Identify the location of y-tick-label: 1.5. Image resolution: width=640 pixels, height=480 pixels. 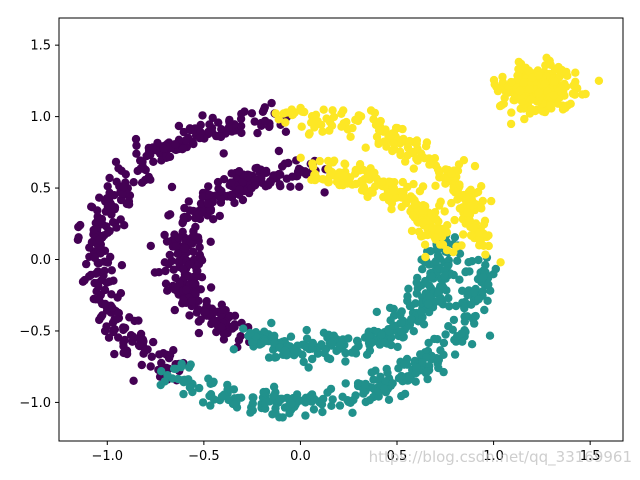
(40, 46).